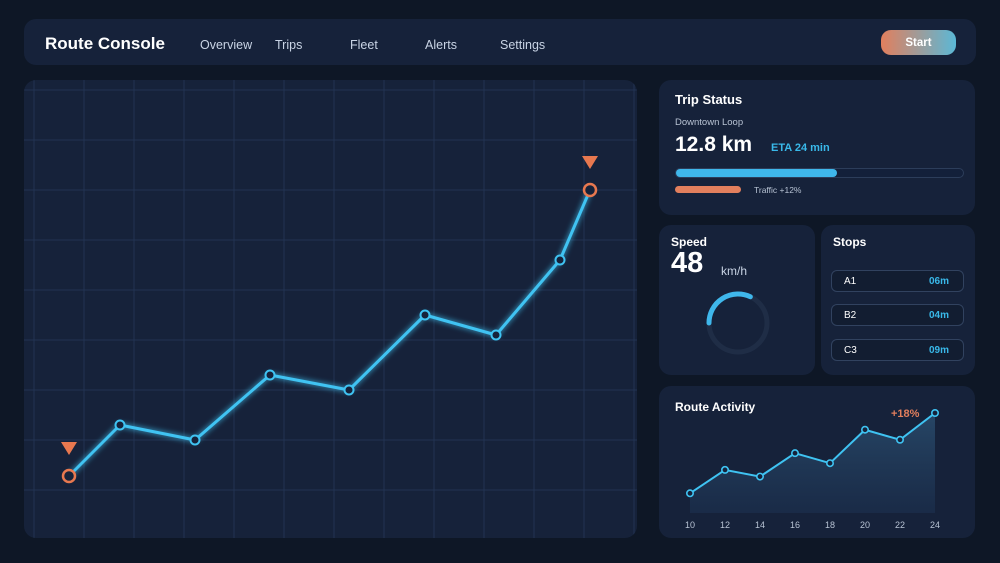 Image resolution: width=1000 pixels, height=563 pixels. What do you see at coordinates (938, 350) in the screenshot?
I see `stop-time: 09m` at bounding box center [938, 350].